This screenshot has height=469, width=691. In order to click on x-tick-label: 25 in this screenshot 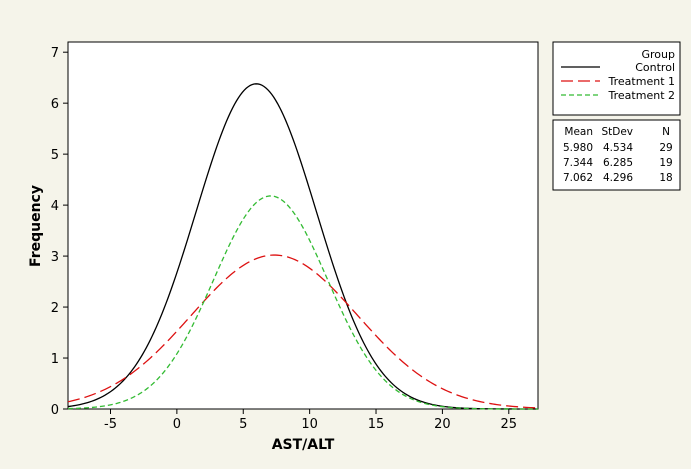, I will do `click(509, 424)`.